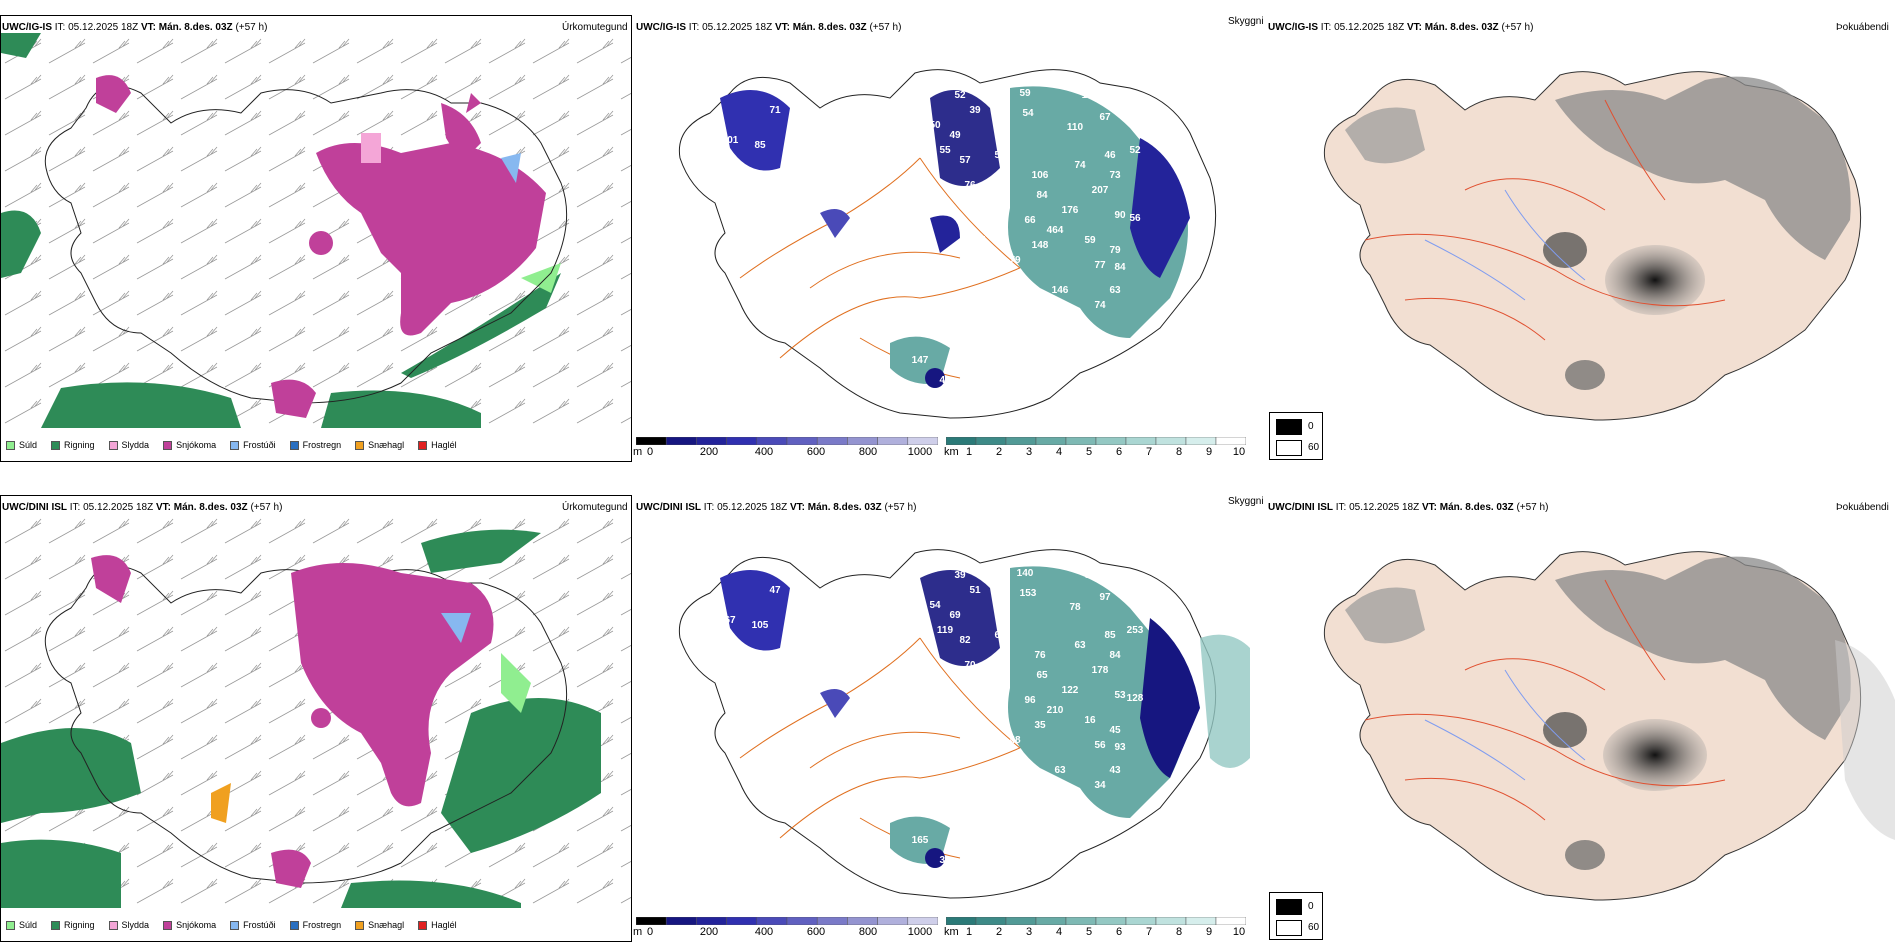  Describe the element at coordinates (730, 620) in the screenshot. I see `visibility-value-label: 67` at that location.